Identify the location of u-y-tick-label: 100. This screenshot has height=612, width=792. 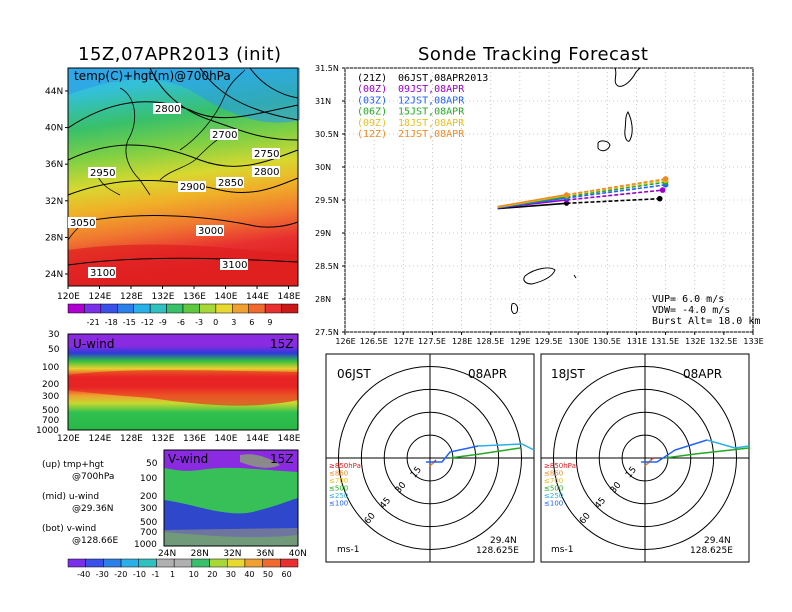
(50, 368).